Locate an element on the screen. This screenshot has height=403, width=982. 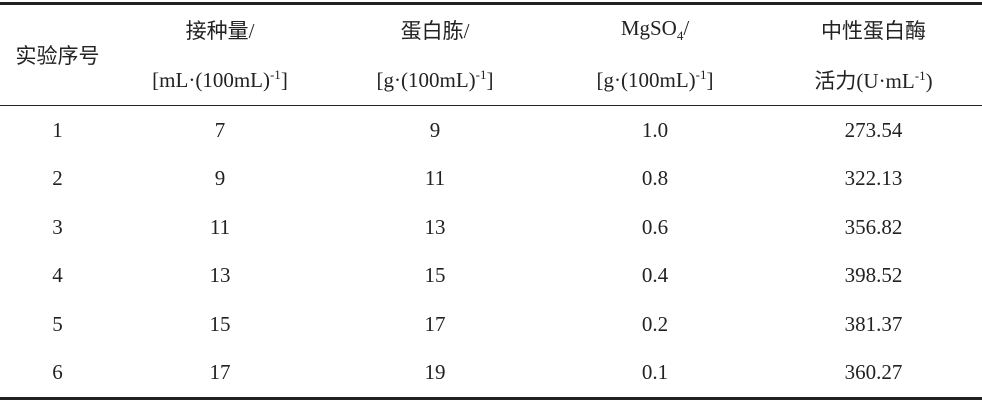
table-row: 2 9 11 0.8 322.13 is located at coordinates (491, 179).